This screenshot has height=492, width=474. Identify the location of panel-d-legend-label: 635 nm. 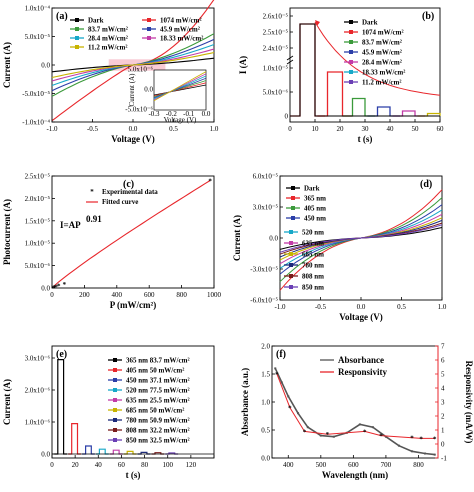
(313, 244).